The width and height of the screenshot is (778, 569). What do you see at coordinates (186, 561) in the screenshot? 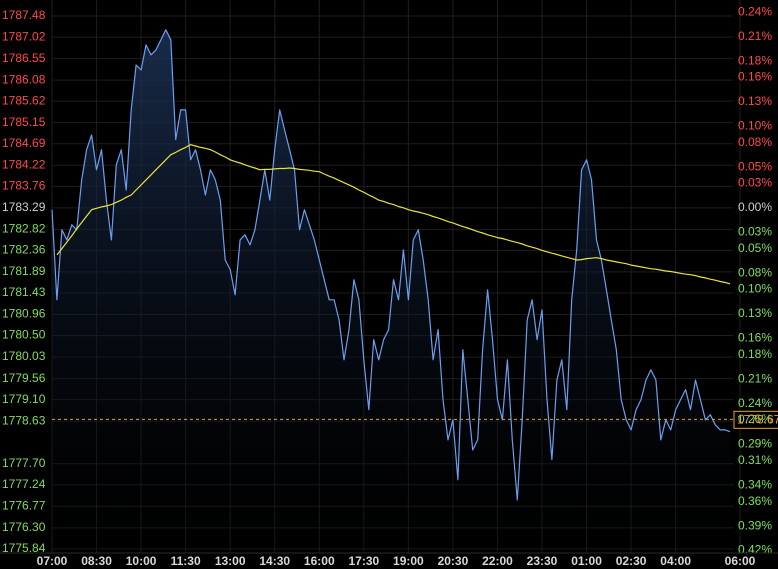
I see `x-tick-label: 11:30` at bounding box center [186, 561].